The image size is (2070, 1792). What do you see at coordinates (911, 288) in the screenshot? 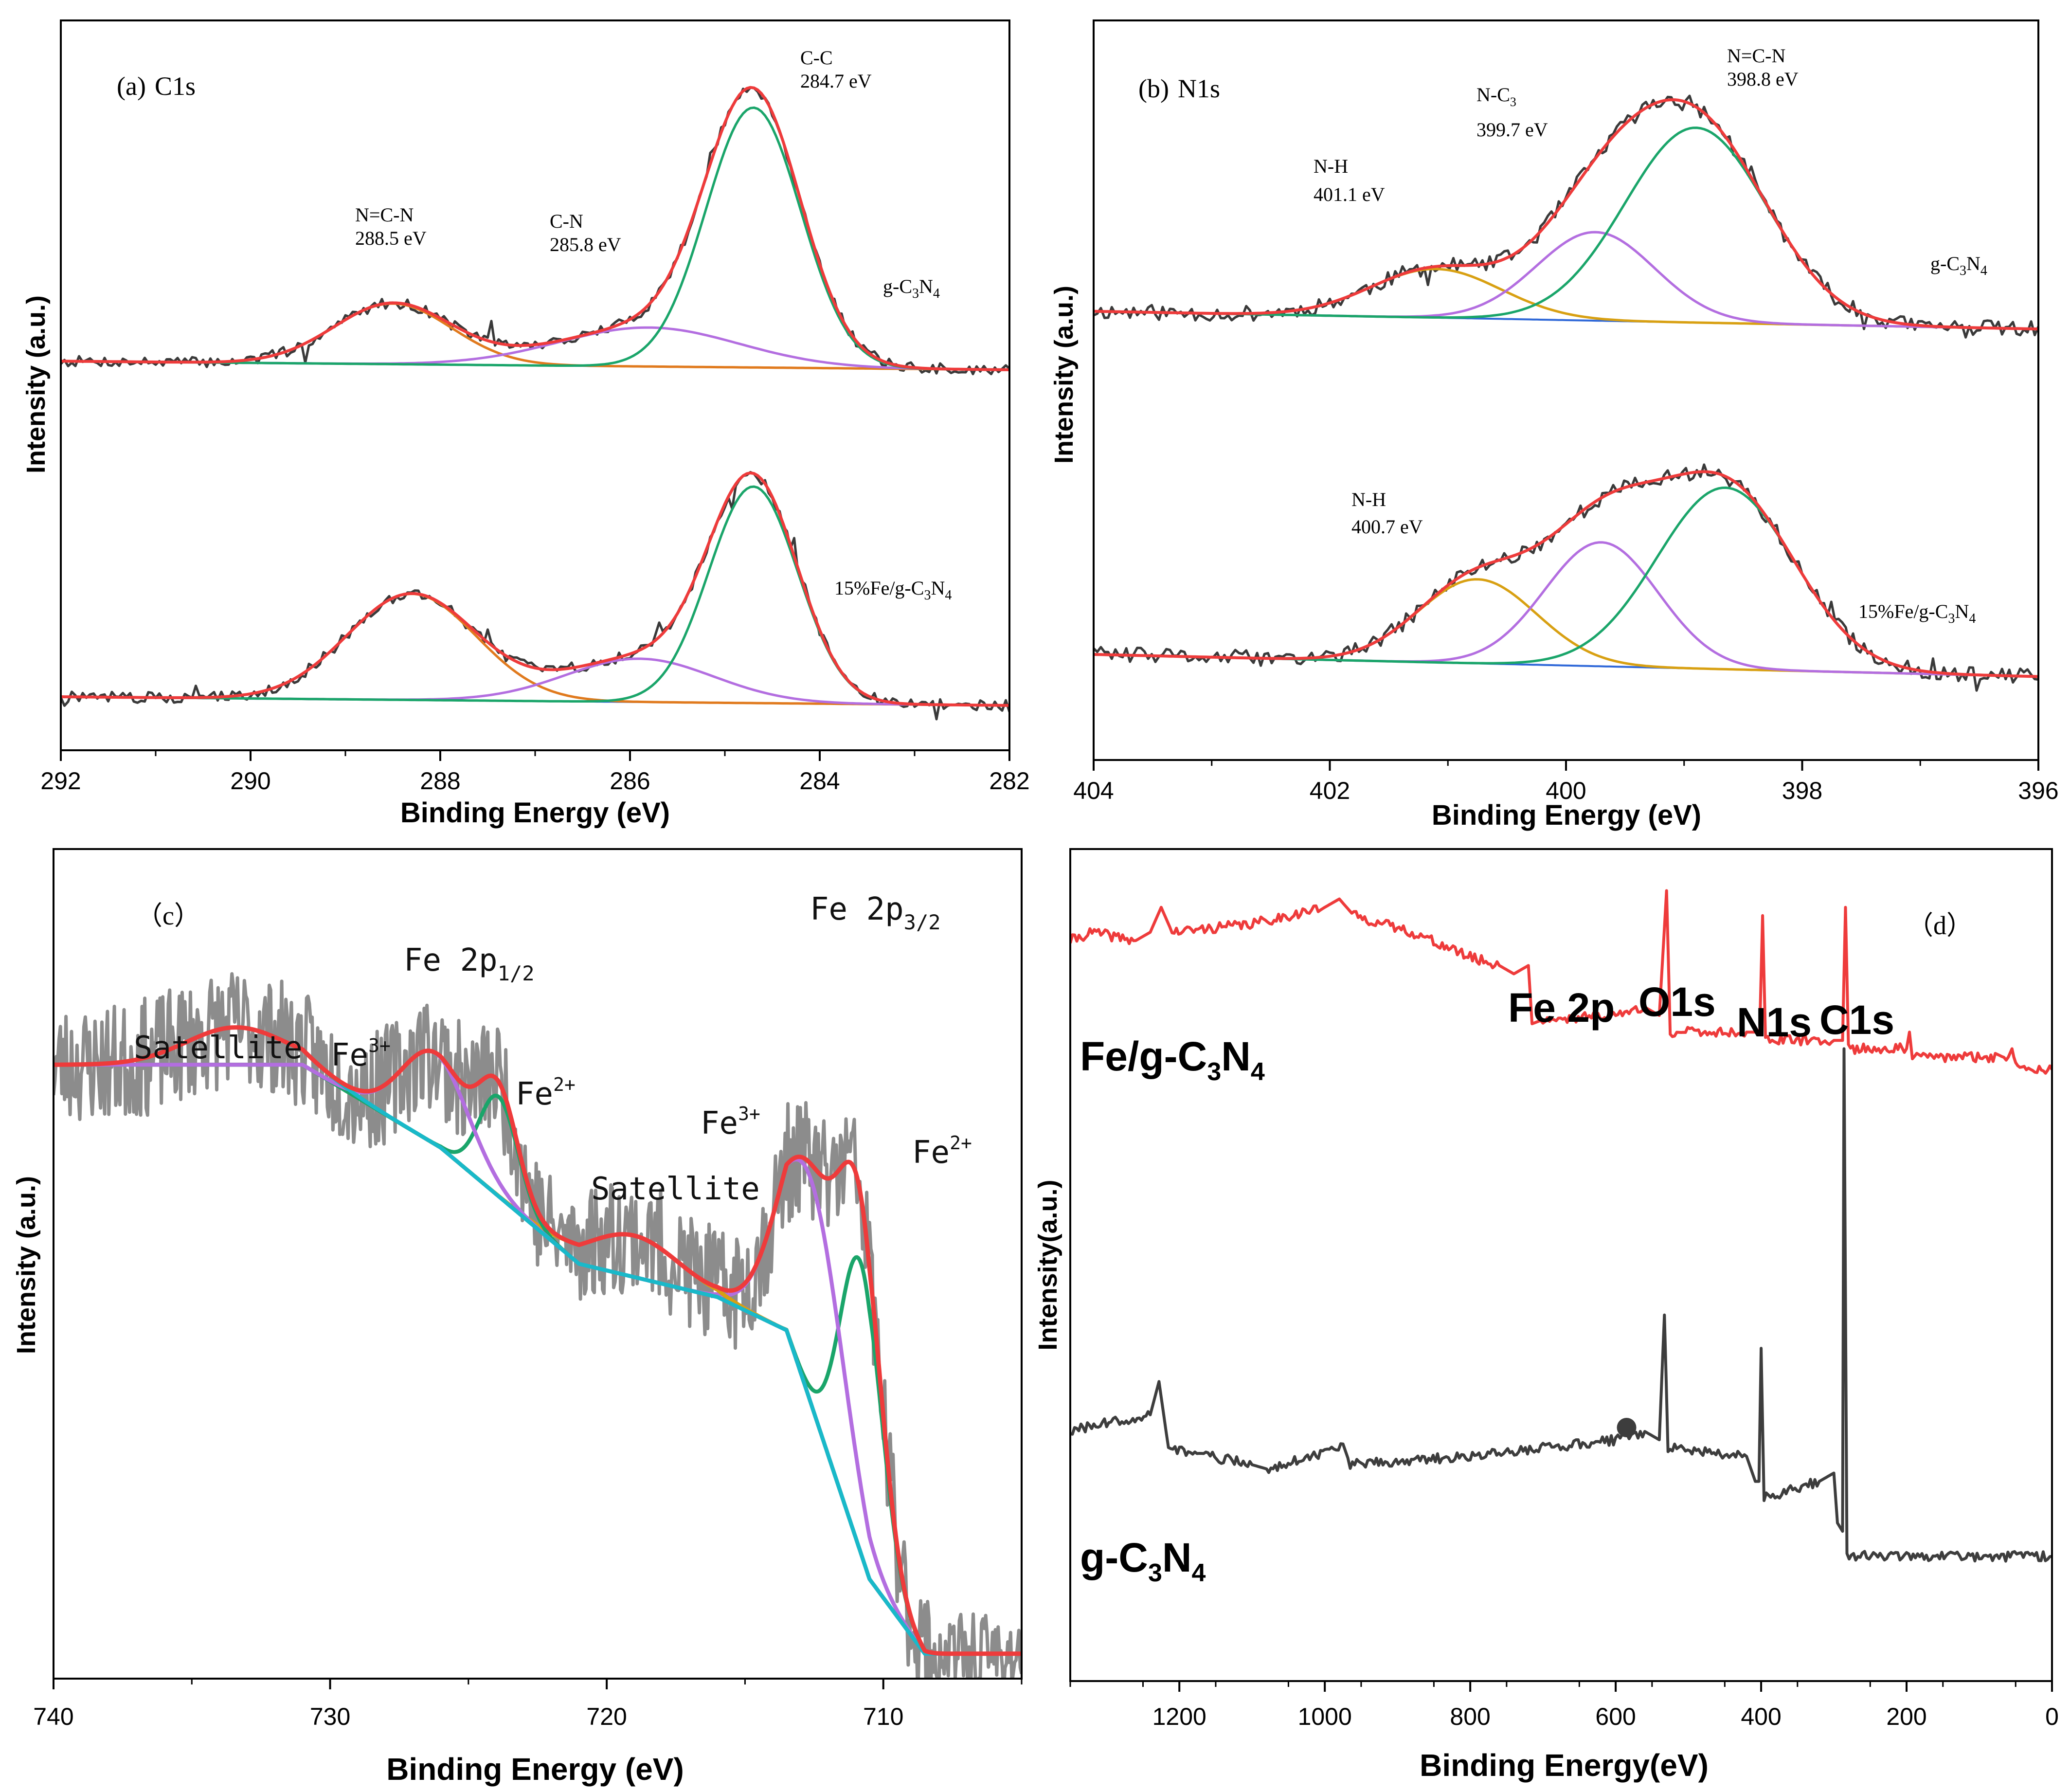
I see `panel-a-sample-top: g-C3N4` at bounding box center [911, 288].